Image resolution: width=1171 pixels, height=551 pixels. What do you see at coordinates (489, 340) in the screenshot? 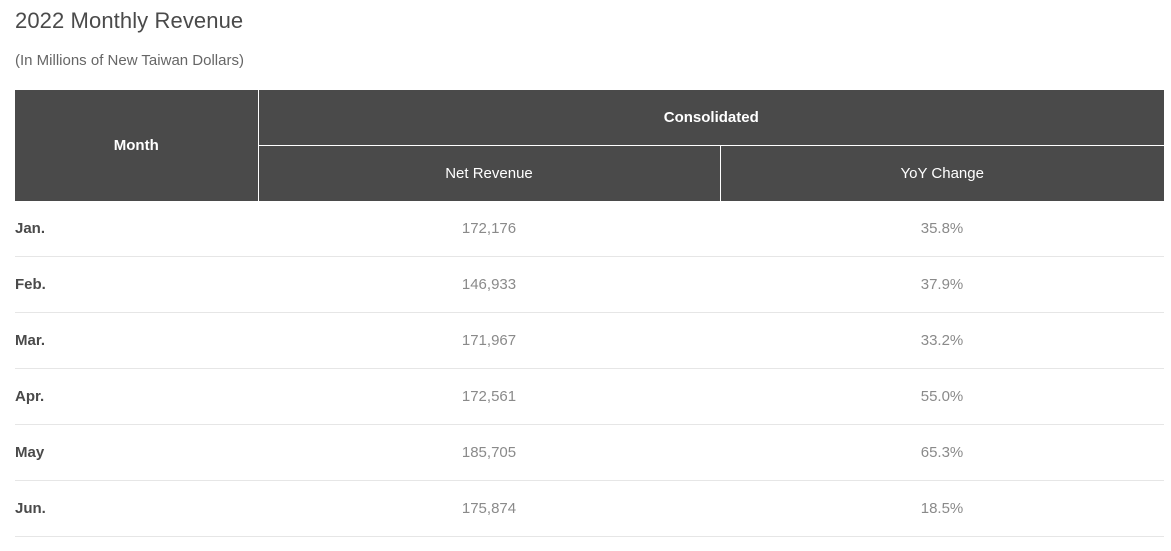
I see `net-revenue-cell: 171,967` at bounding box center [489, 340].